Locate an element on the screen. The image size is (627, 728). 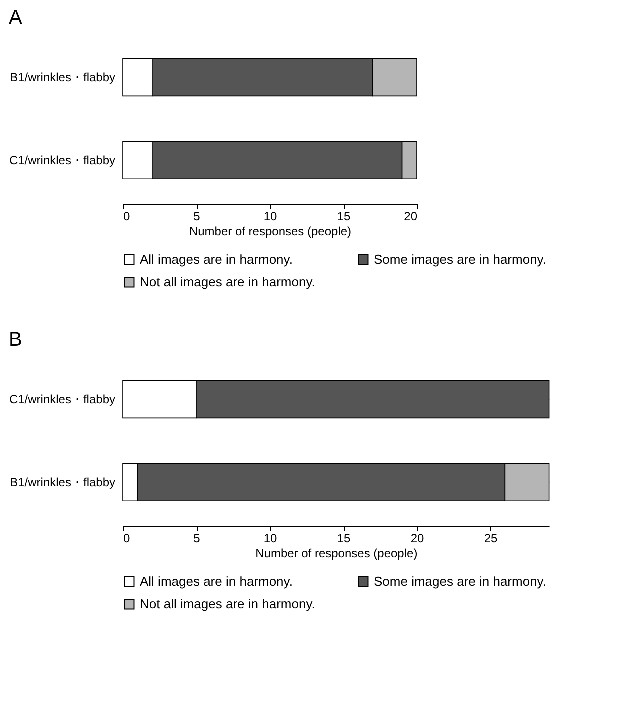
x-tick-label: 25 is located at coordinates (491, 539).